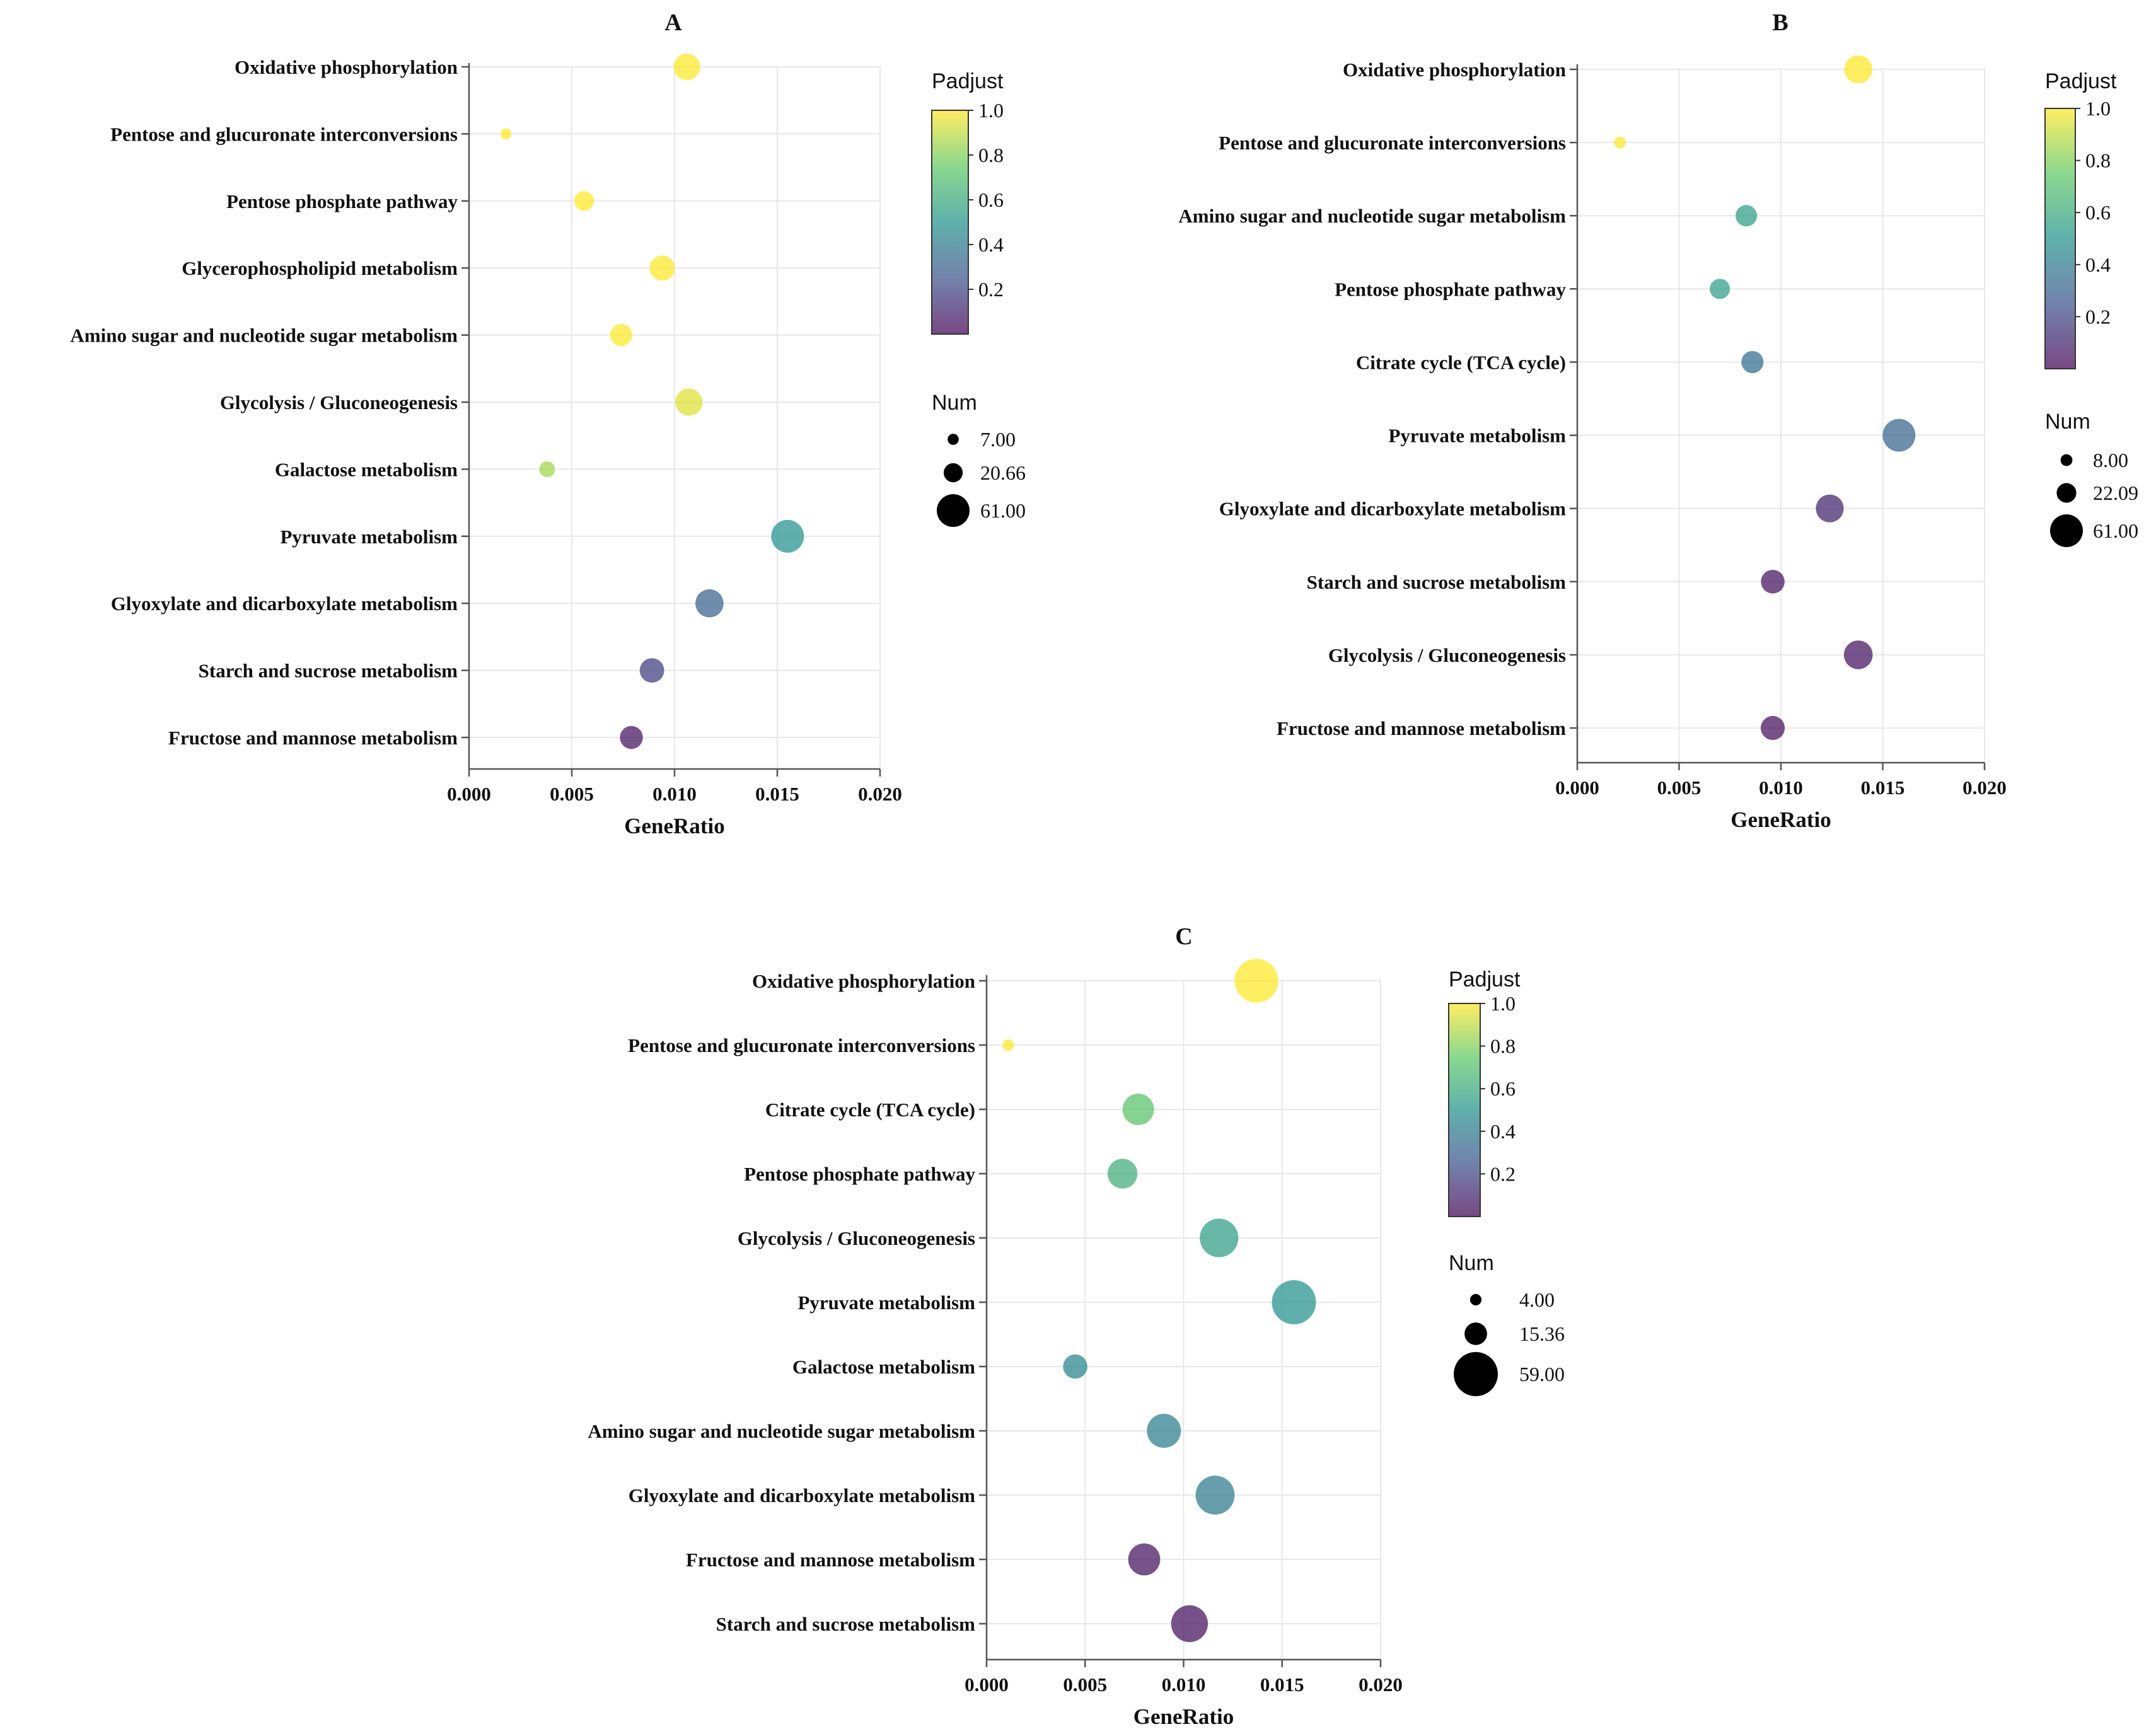 The image size is (2156, 1734). Describe the element at coordinates (2115, 493) in the screenshot. I see `num-legend-label: 22.09` at that location.